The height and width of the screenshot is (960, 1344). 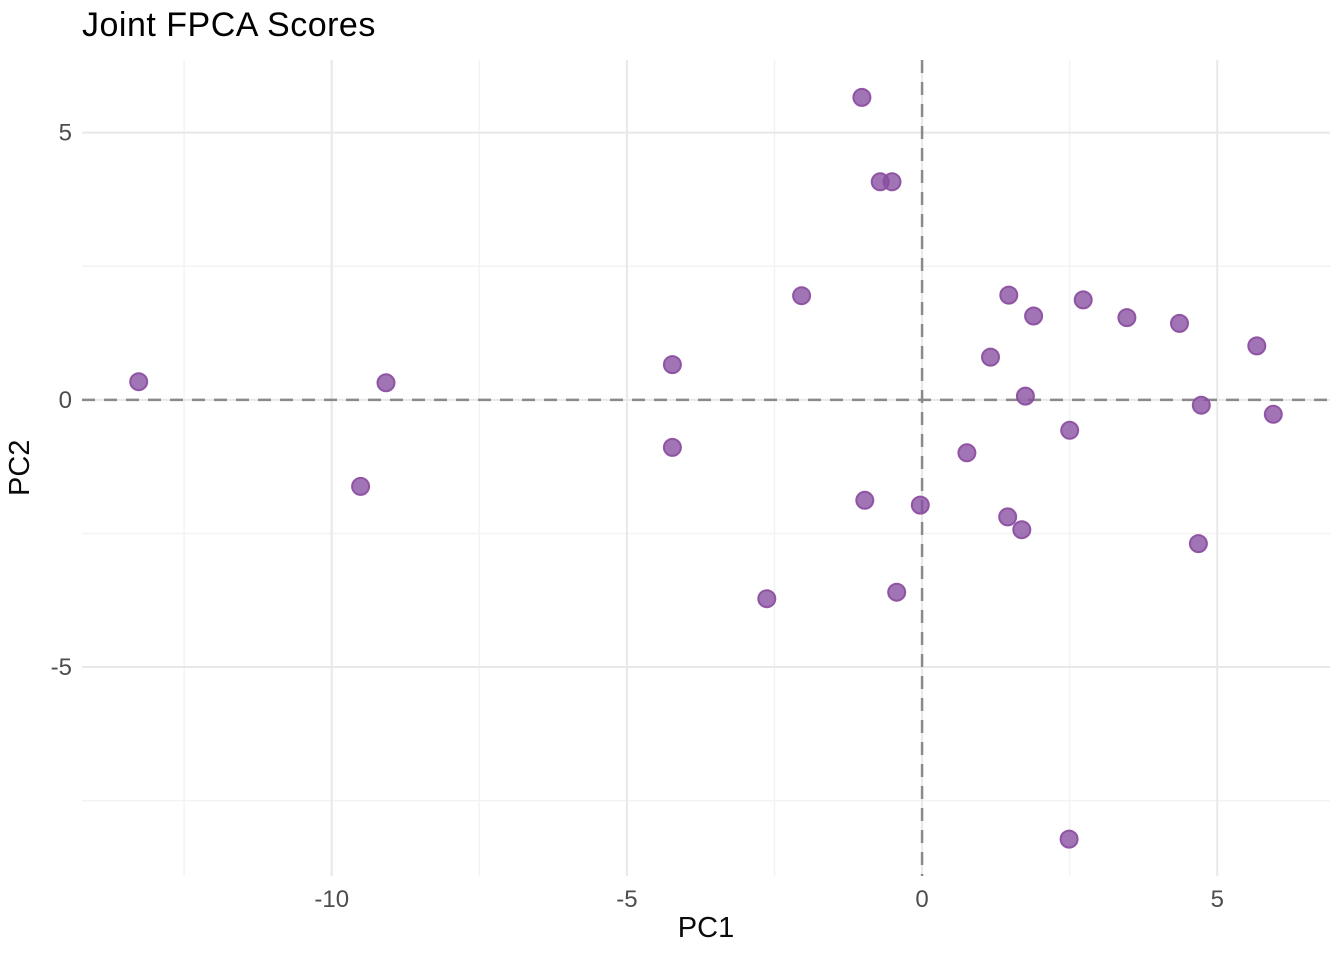 What do you see at coordinates (20, 468) in the screenshot?
I see `y-axis-title: PC2` at bounding box center [20, 468].